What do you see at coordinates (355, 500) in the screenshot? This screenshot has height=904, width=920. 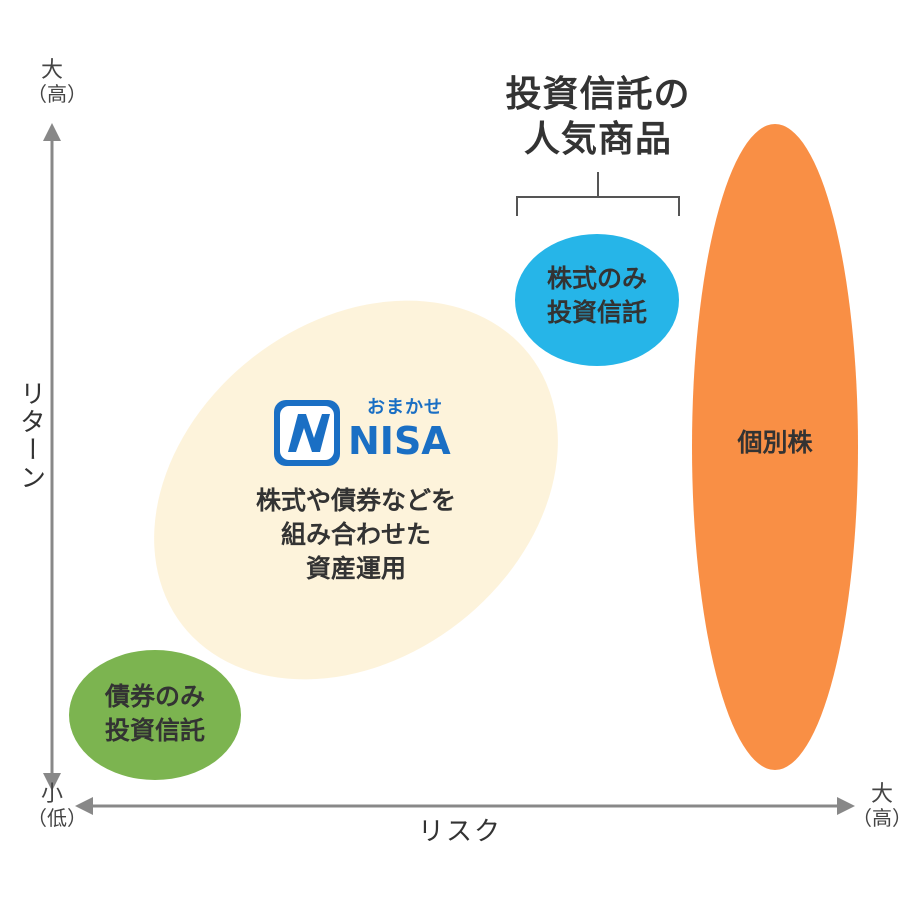 I see `omakase-line1: 株式や債券などを` at bounding box center [355, 500].